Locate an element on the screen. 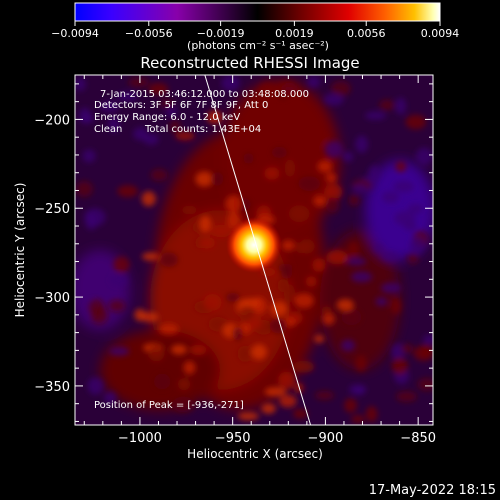  colorbar-tick-label: 0.0019 is located at coordinates (294, 33).